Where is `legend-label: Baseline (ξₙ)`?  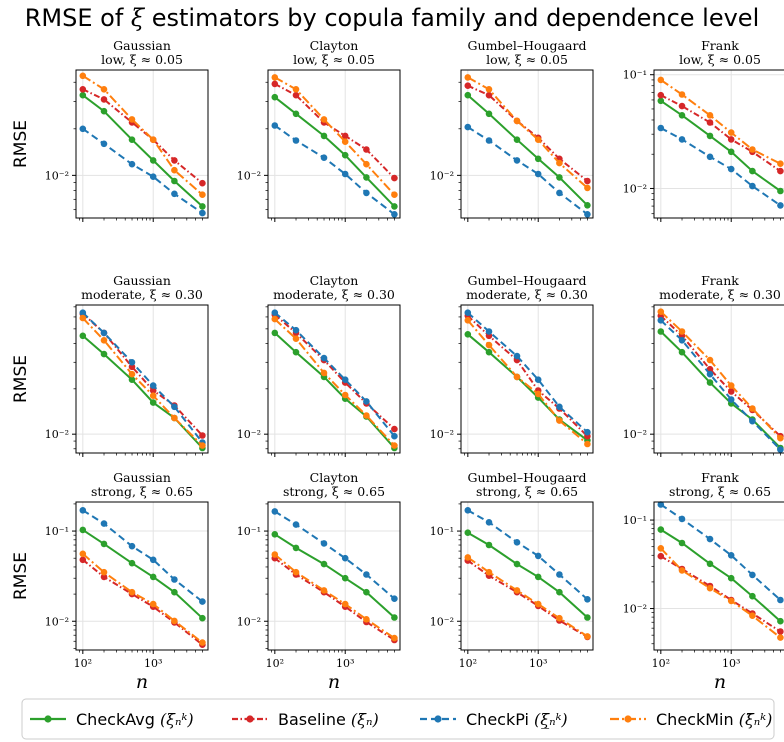 legend-label: Baseline (ξₙ) is located at coordinates (328, 719).